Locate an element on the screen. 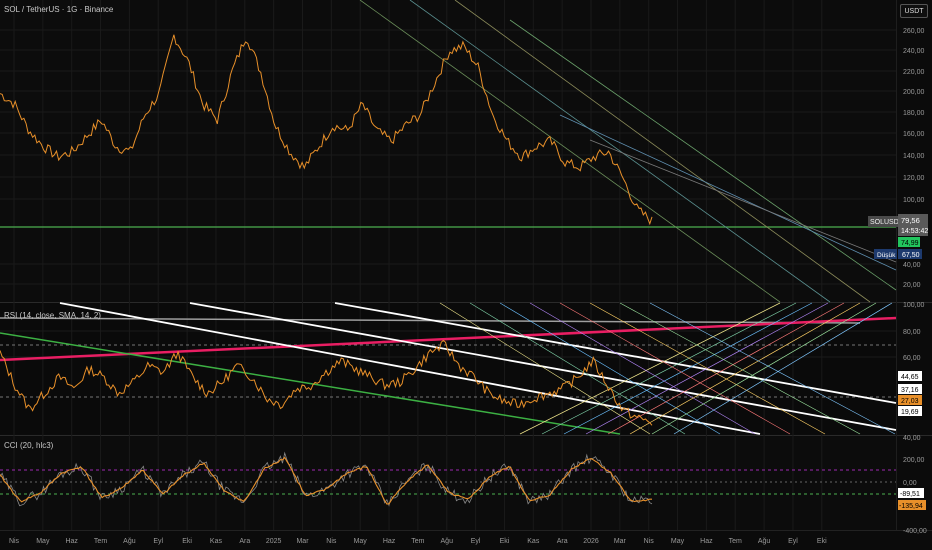 The width and height of the screenshot is (932, 550). rsi-tag-3: 27,03 is located at coordinates (910, 401).